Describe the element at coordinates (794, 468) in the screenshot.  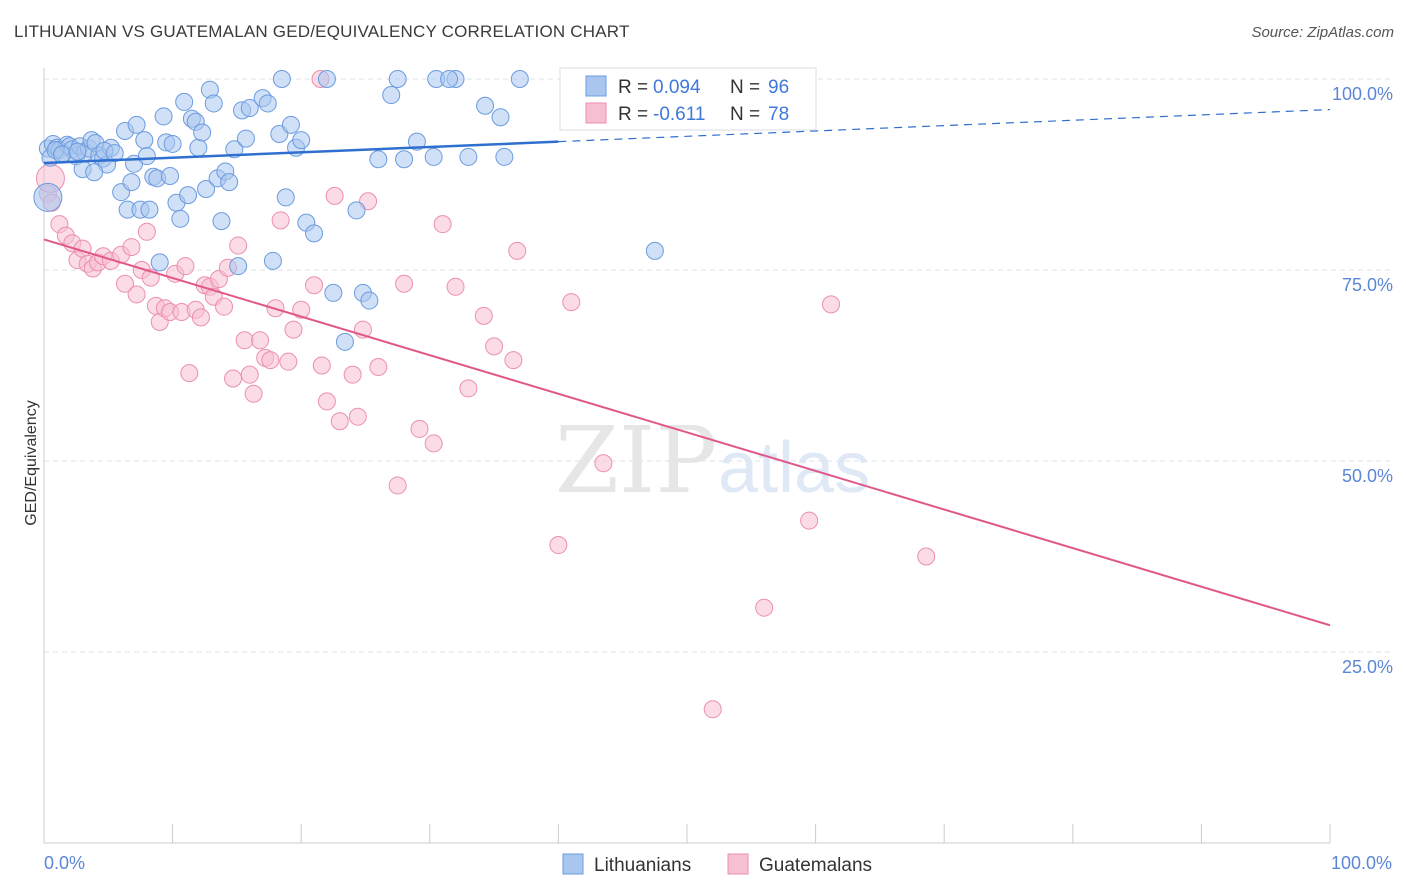
I see `watermark-atlas: atlas` at that location.